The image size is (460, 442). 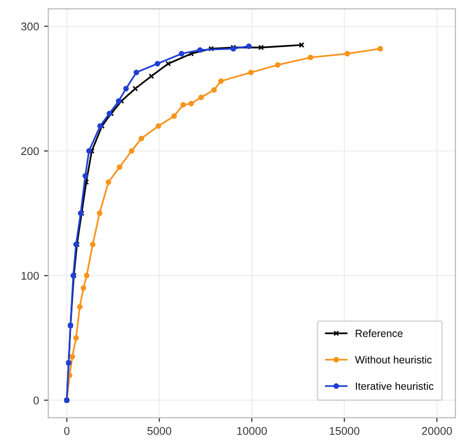 What do you see at coordinates (379, 333) in the screenshot?
I see `legend-label: Reference` at bounding box center [379, 333].